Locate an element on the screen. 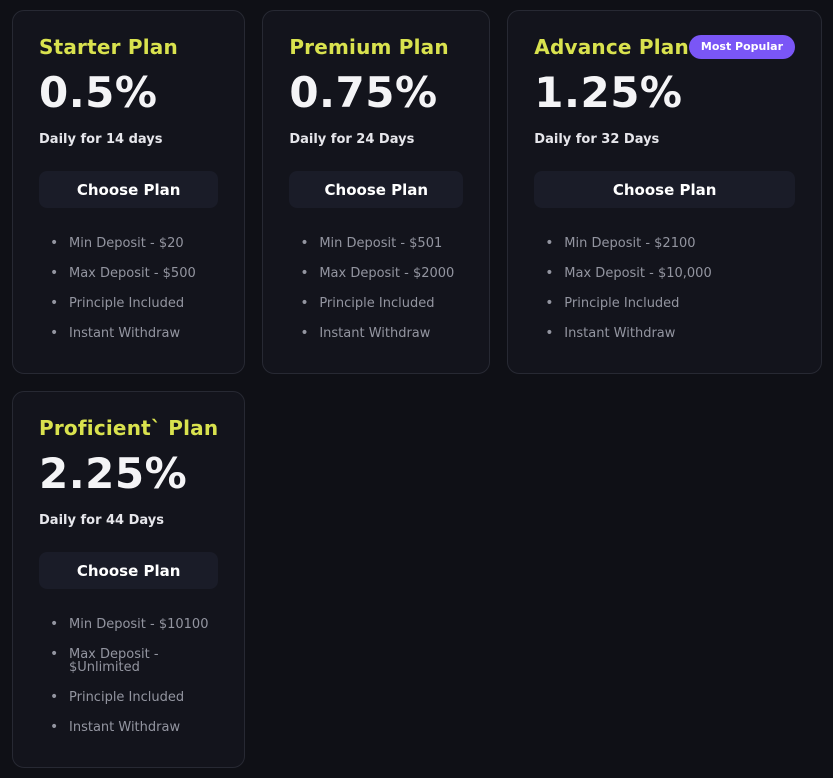 This screenshot has height=778, width=833. most-popular-badge: Most Popular is located at coordinates (741, 47).